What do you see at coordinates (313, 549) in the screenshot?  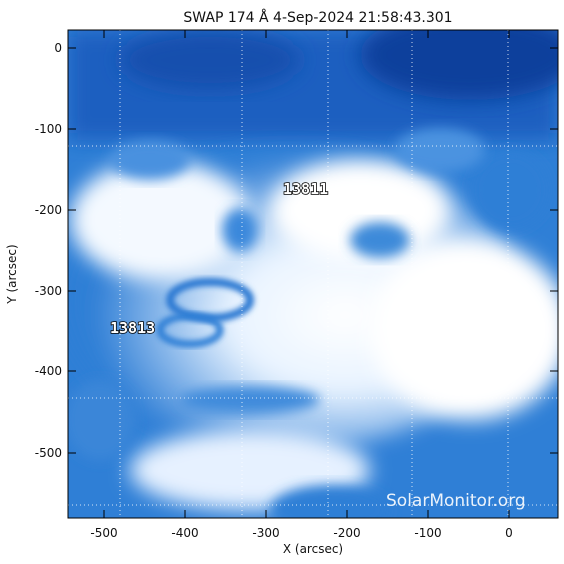 I see `x-axis-label: X (arcsec)` at bounding box center [313, 549].